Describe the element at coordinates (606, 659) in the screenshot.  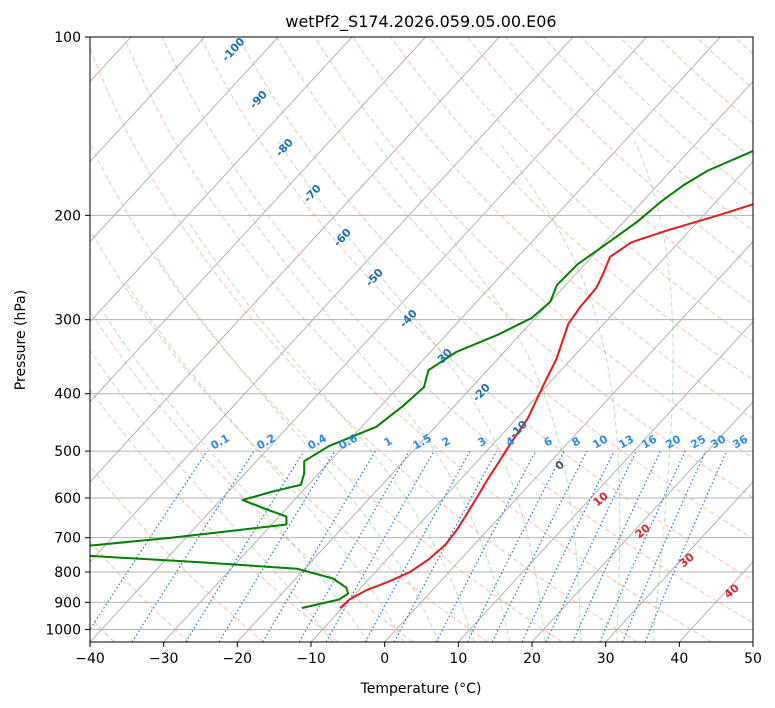
I see `x-tick-label: 30` at that location.